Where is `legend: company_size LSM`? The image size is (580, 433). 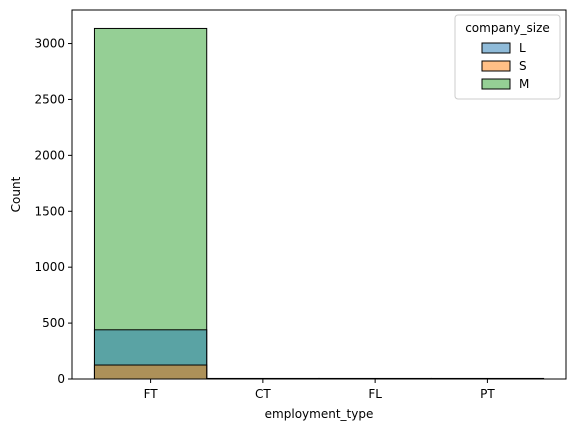
legend: company_size LSM is located at coordinates (507, 57).